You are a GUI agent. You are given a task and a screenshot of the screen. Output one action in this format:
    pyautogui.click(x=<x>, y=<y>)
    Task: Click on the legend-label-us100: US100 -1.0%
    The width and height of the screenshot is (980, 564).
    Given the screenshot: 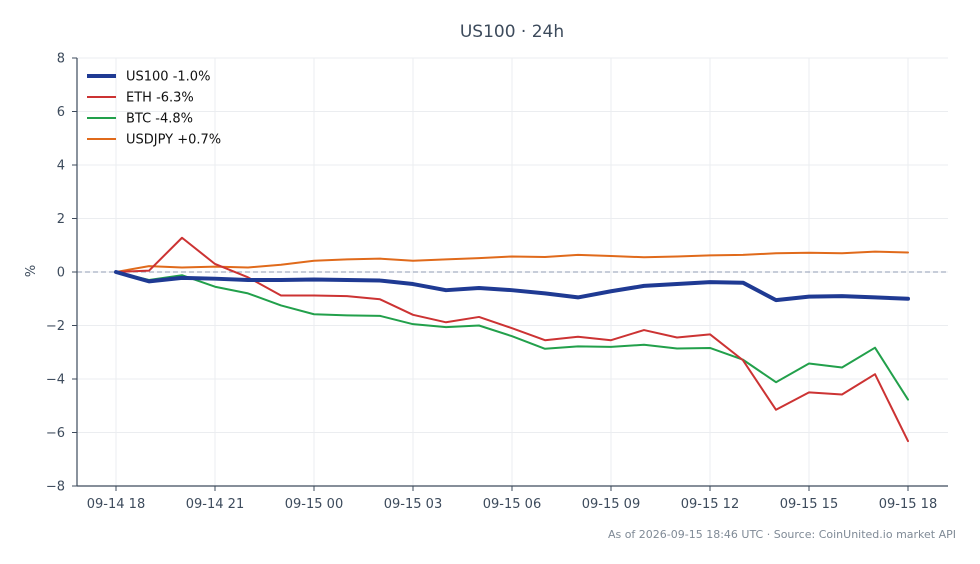 What is the action you would take?
    pyautogui.click(x=168, y=77)
    